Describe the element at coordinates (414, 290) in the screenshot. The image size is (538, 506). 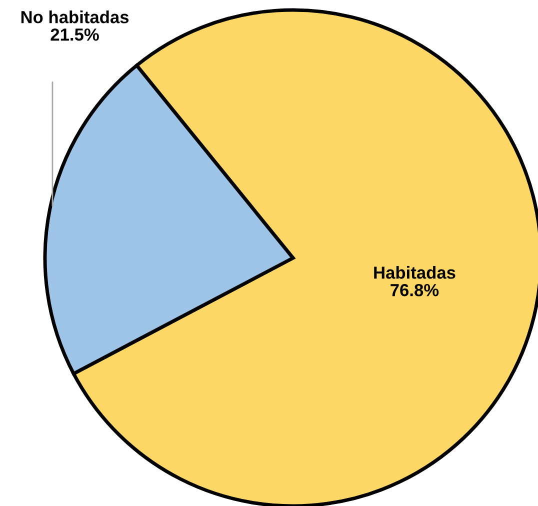
I see `data-label: 76.8%` at that location.